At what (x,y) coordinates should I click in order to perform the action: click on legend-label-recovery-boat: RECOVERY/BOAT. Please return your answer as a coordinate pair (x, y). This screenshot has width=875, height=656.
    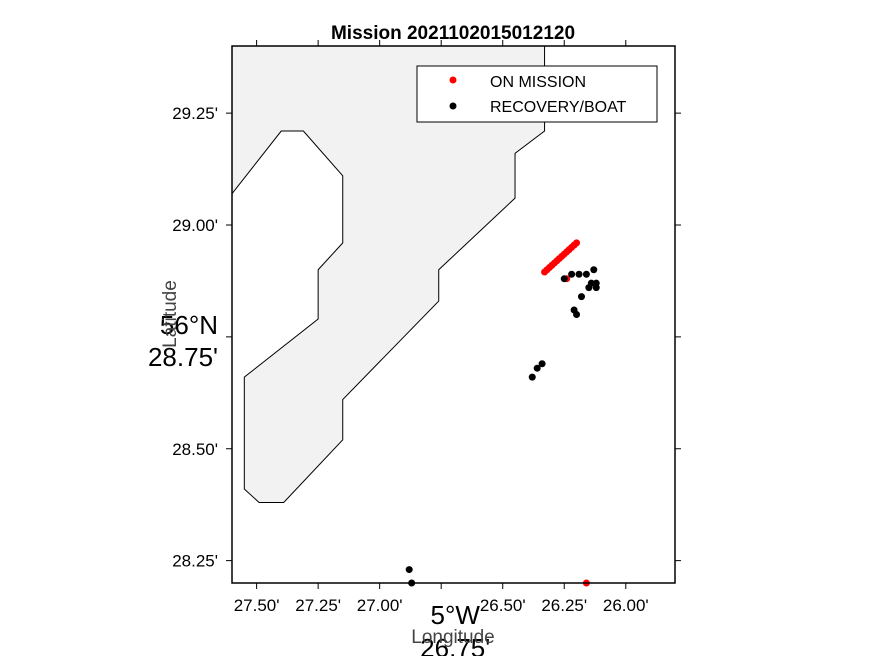
    Looking at the image, I should click on (558, 107).